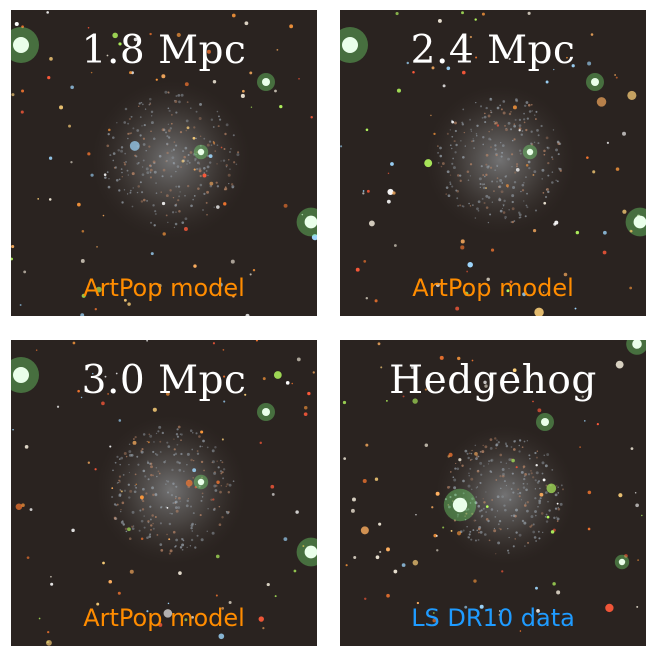  I want to click on panel-title: 3.0 Mpc, so click(164, 380).